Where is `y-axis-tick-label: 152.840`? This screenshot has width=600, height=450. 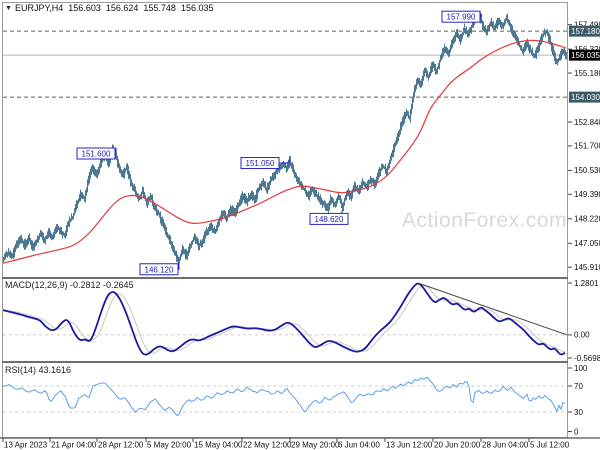
y-axis-tick-label: 152.840 is located at coordinates (587, 122).